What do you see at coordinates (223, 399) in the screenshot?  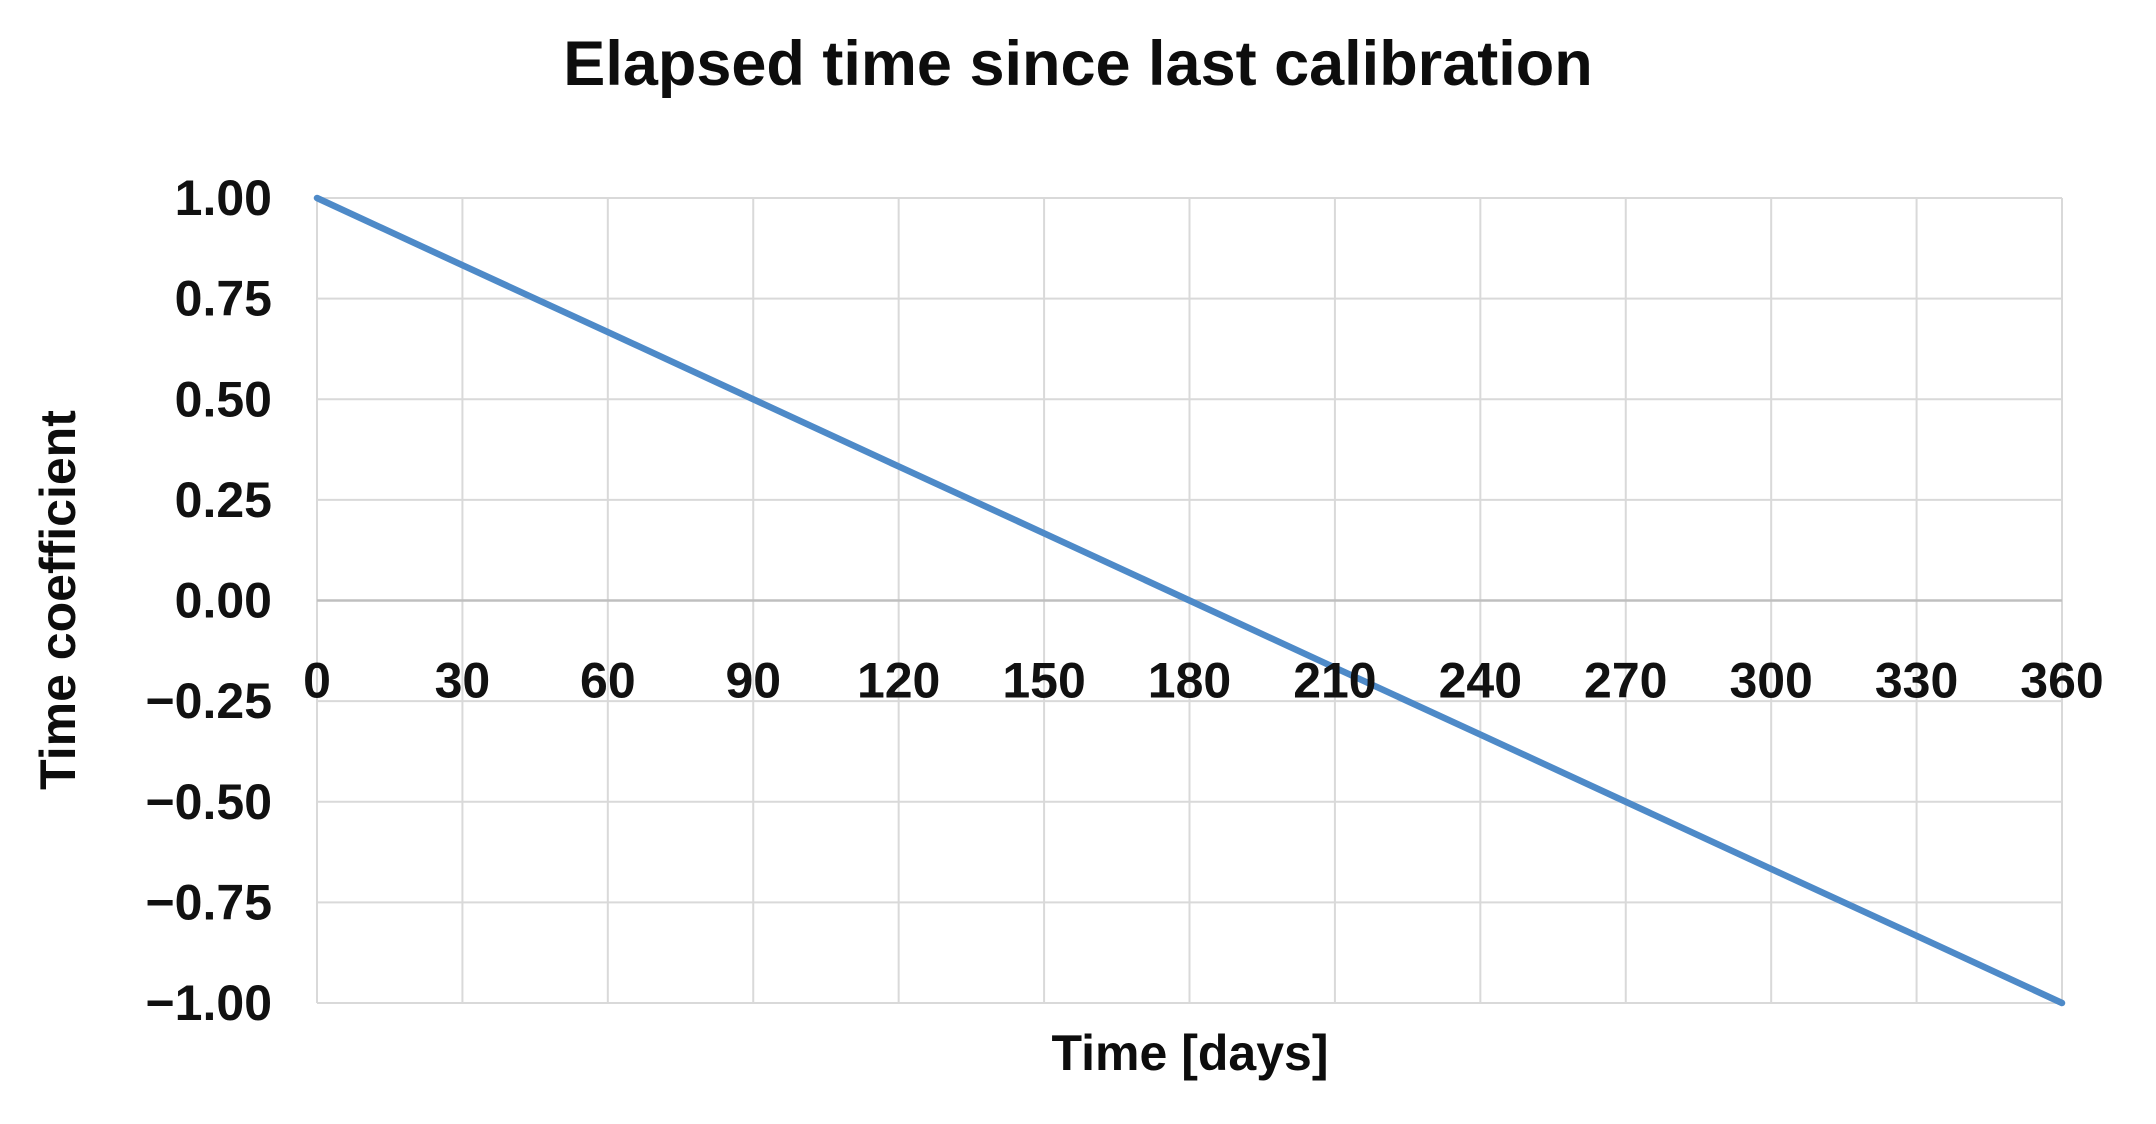 I see `y-tick-label: 0.50` at bounding box center [223, 399].